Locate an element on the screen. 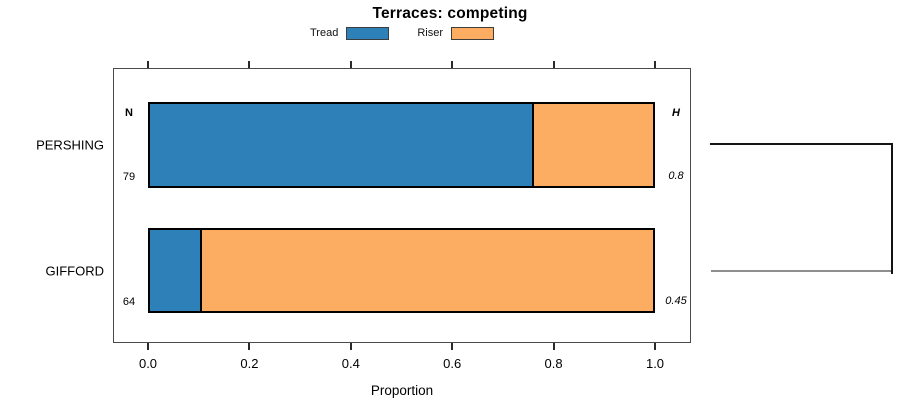 This screenshot has height=420, width=900. legend-label: Riser is located at coordinates (430, 33).